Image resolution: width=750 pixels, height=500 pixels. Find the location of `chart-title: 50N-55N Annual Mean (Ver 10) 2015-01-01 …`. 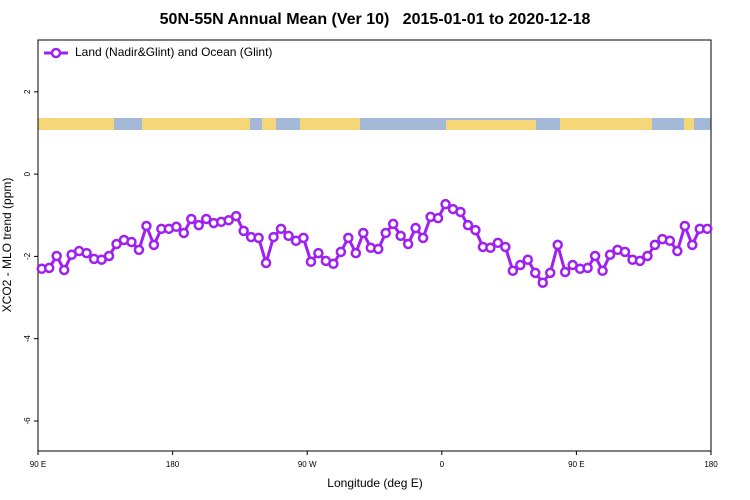

chart-title: 50N-55N Annual Mean (Ver 10) 2015-01-01 … is located at coordinates (375, 19).